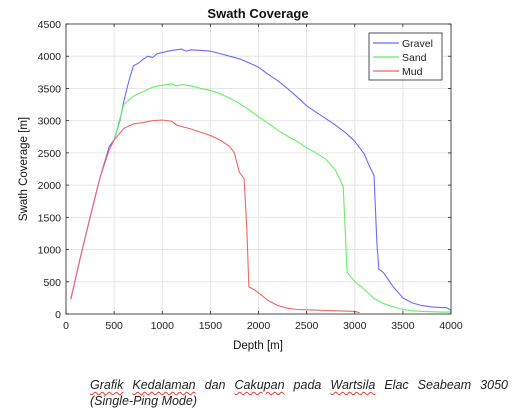 The width and height of the screenshot is (513, 419). I want to click on x-axis-label: Depth [m], so click(258, 346).